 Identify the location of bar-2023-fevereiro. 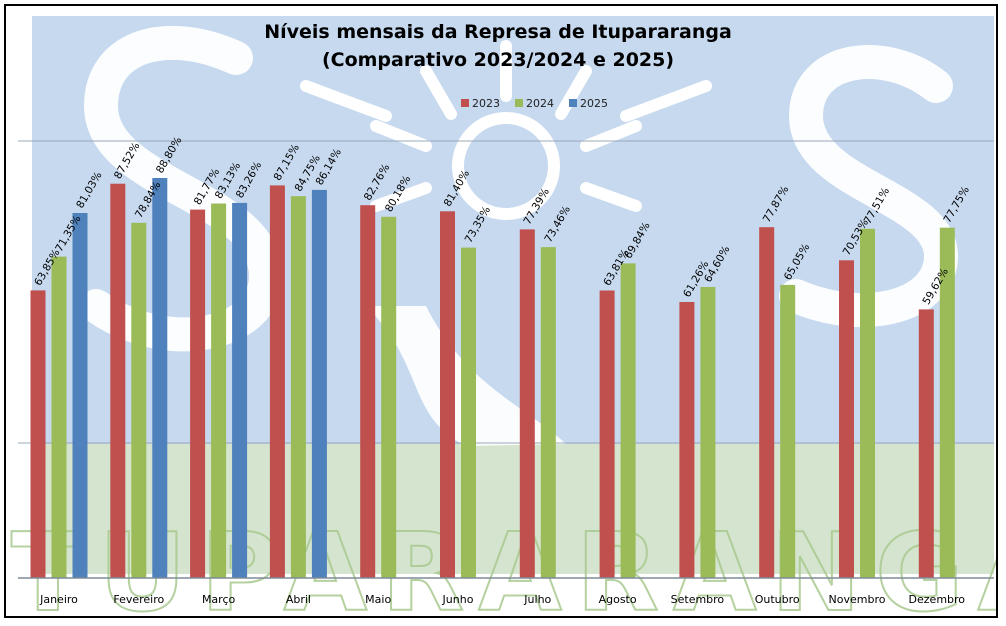
(118, 380).